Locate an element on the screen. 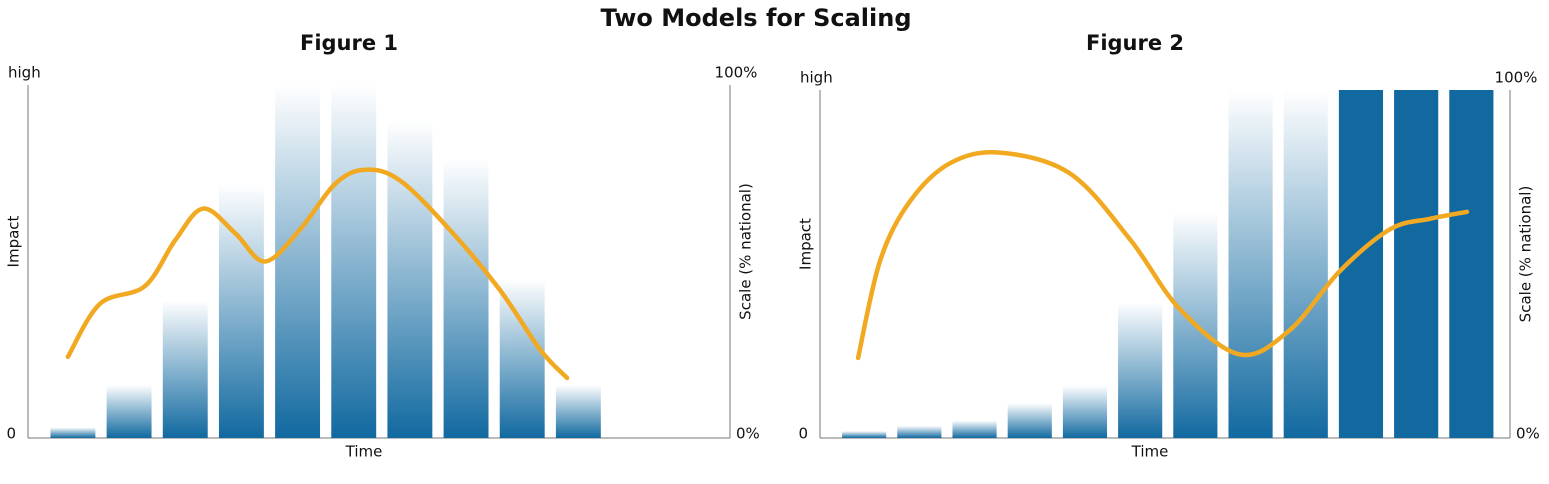  subplot-title: Figure 1 is located at coordinates (349, 43).